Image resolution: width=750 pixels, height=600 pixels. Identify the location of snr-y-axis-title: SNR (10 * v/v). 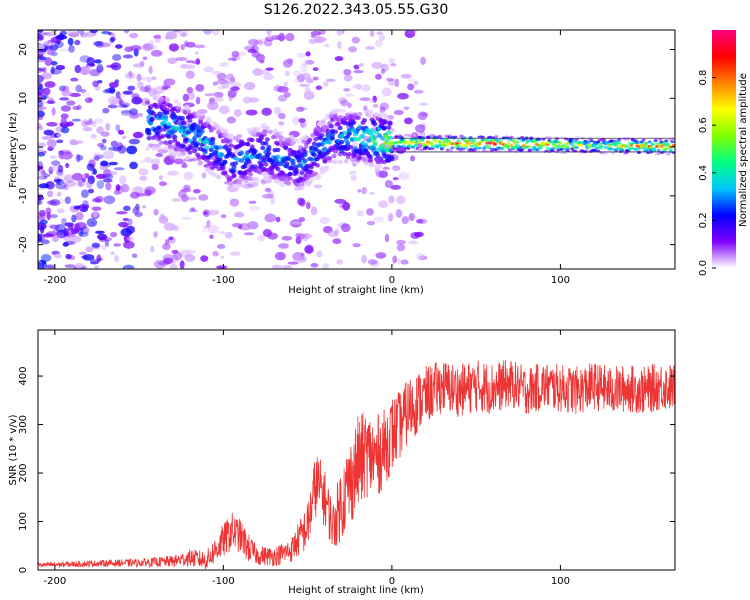
(13, 449).